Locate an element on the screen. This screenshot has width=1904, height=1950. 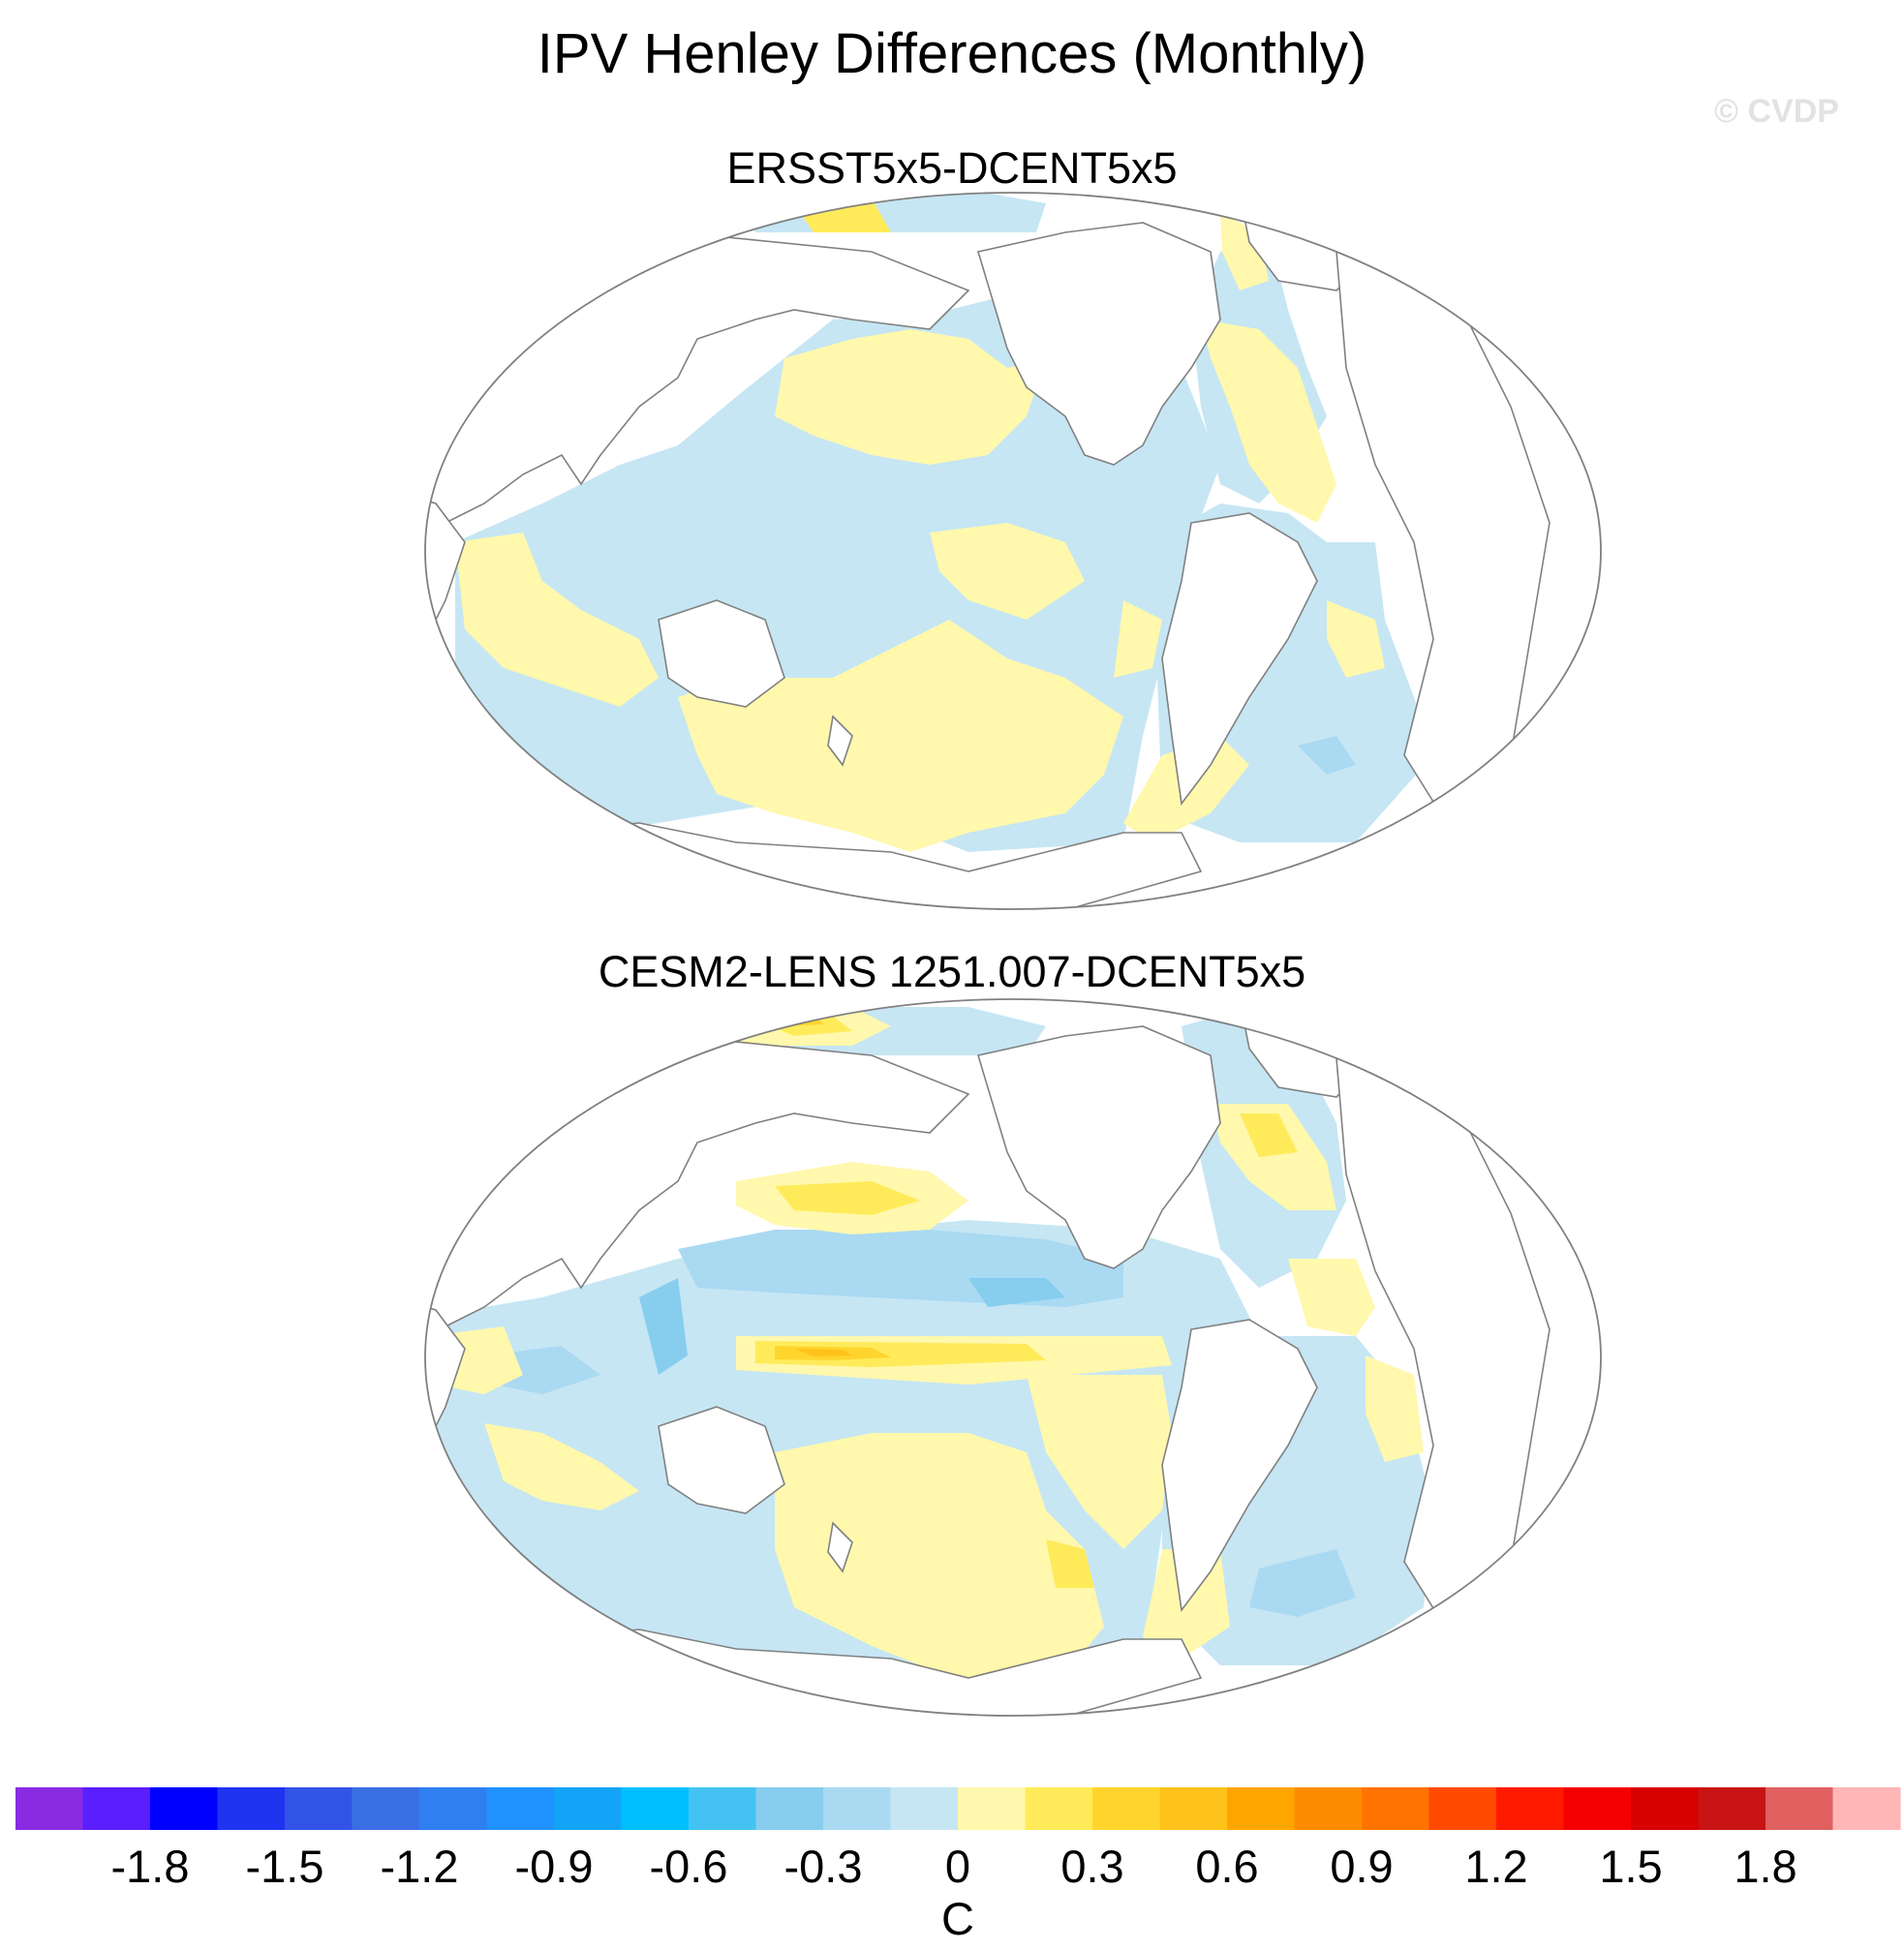
colorbar-tick-label: 1.5 is located at coordinates (1631, 1866).